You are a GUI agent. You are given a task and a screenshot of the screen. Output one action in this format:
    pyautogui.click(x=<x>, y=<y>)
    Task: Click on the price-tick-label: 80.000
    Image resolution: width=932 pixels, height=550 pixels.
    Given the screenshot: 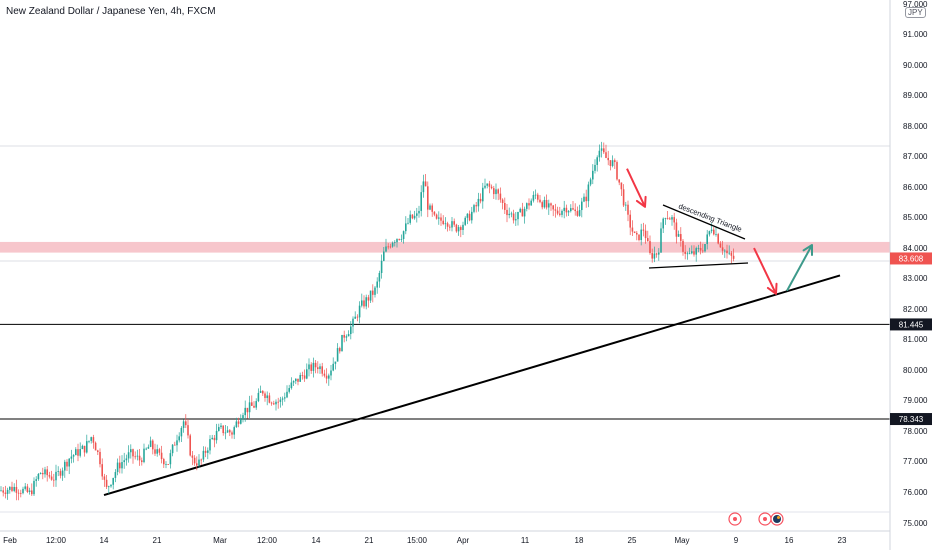 What is the action you would take?
    pyautogui.click(x=915, y=370)
    